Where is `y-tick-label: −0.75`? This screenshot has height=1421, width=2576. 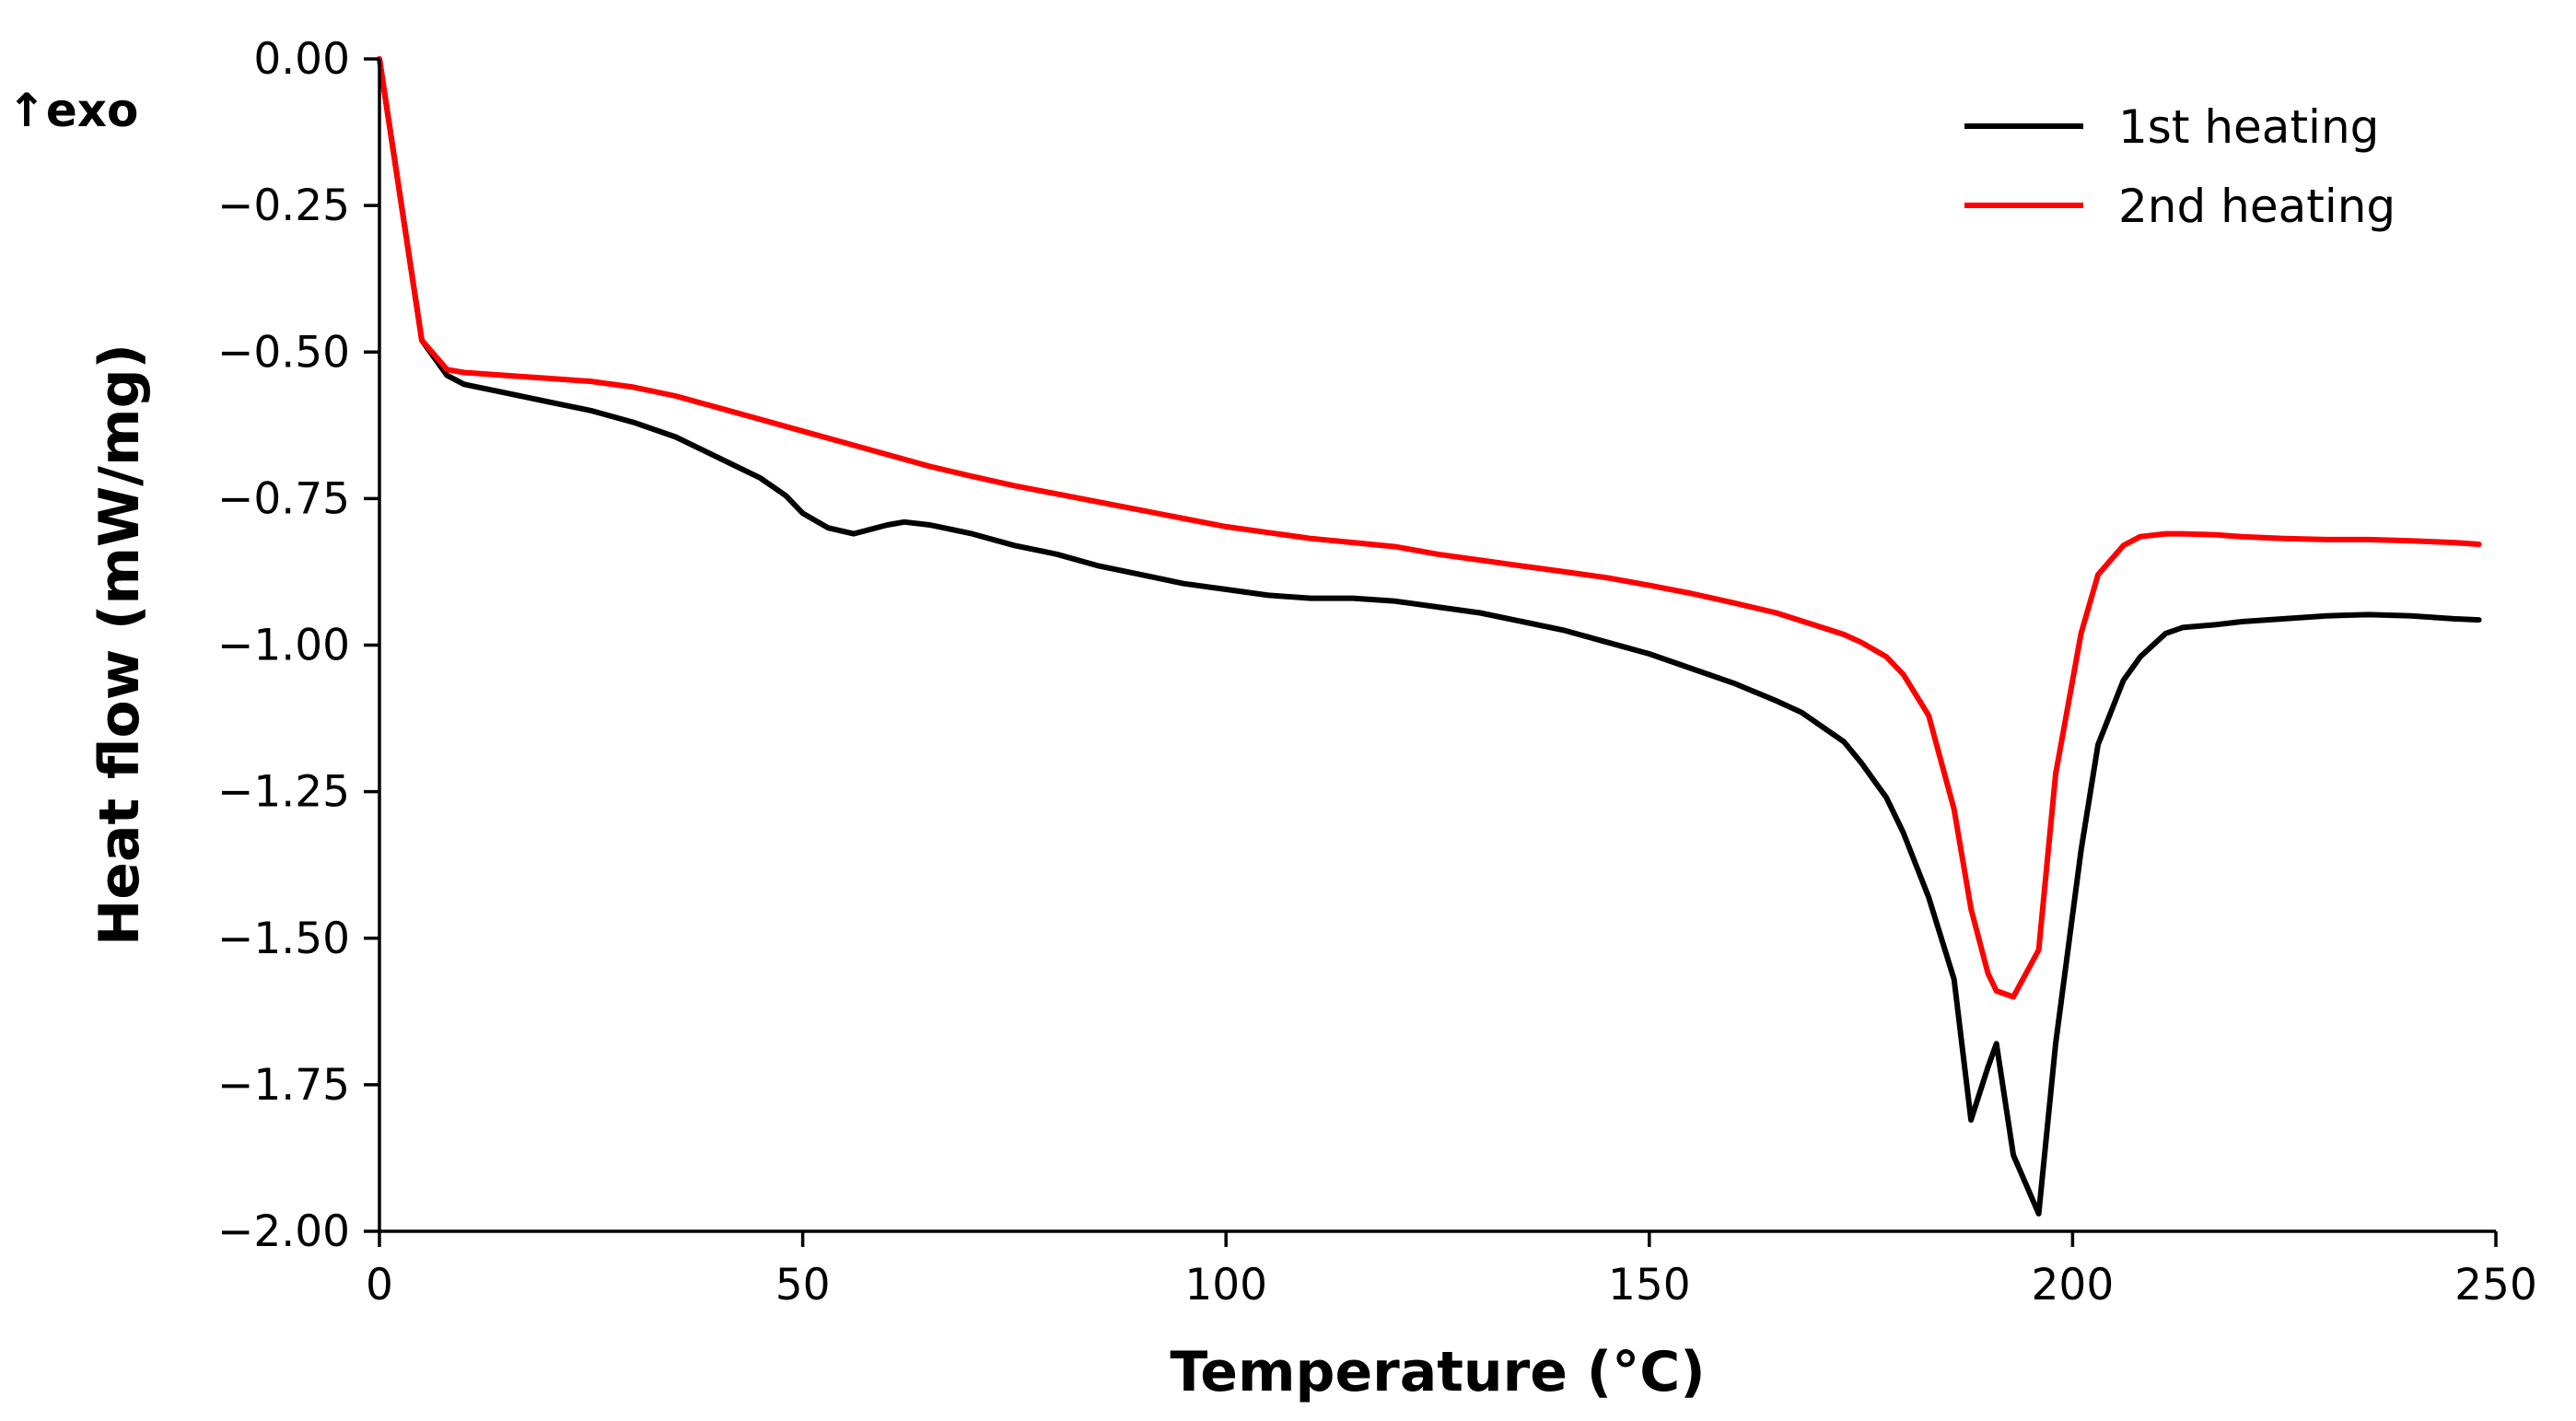 y-tick-label: −0.75 is located at coordinates (283, 498).